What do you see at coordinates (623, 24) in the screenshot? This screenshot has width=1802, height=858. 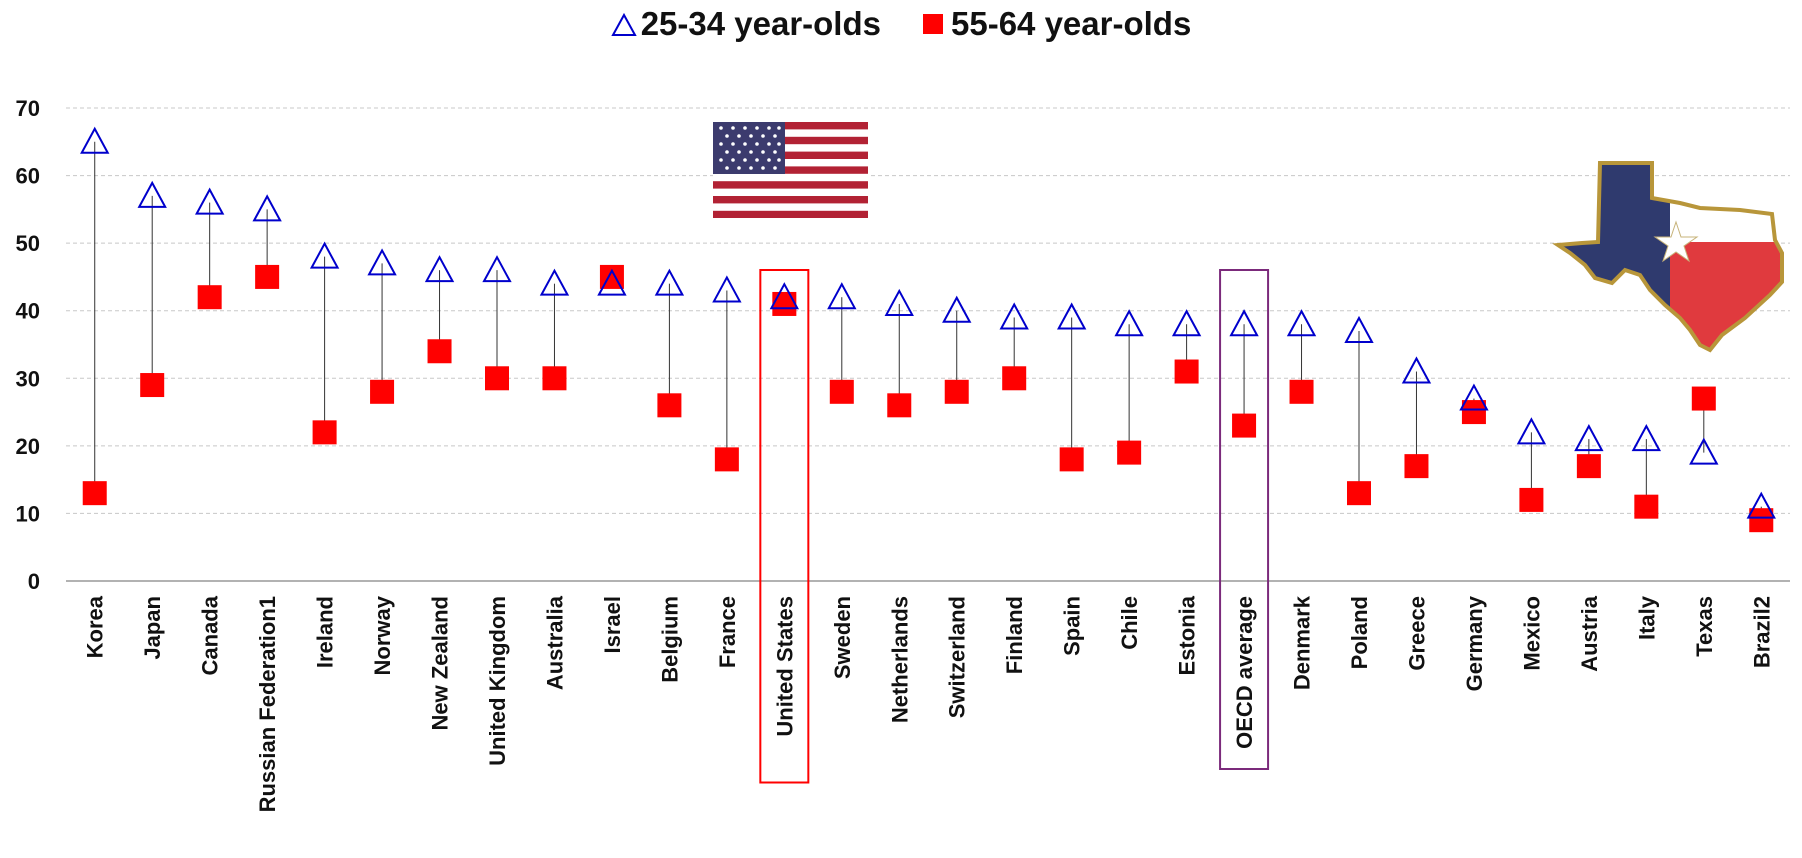 I see `triangle-marker-icon` at bounding box center [623, 24].